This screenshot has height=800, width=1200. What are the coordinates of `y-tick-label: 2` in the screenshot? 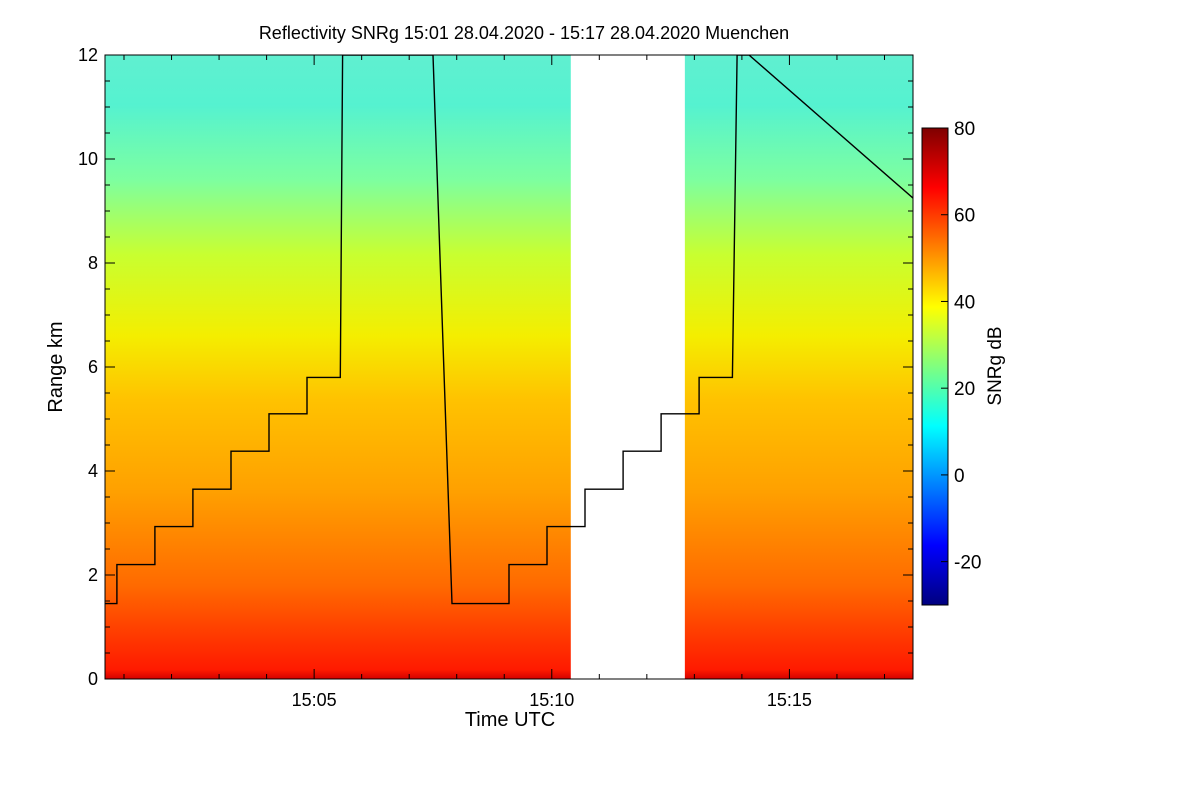 It's located at (93, 575).